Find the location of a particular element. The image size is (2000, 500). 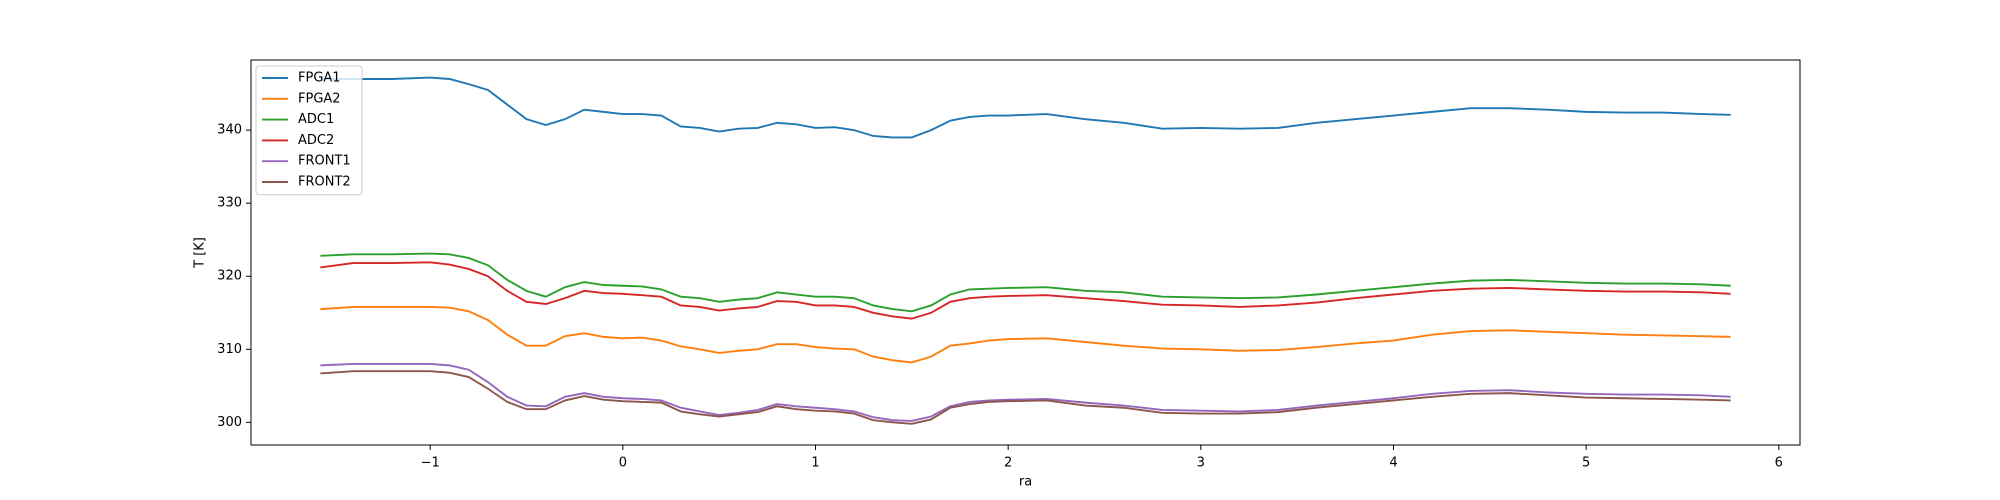

x-tick-label: 5 is located at coordinates (1586, 463).